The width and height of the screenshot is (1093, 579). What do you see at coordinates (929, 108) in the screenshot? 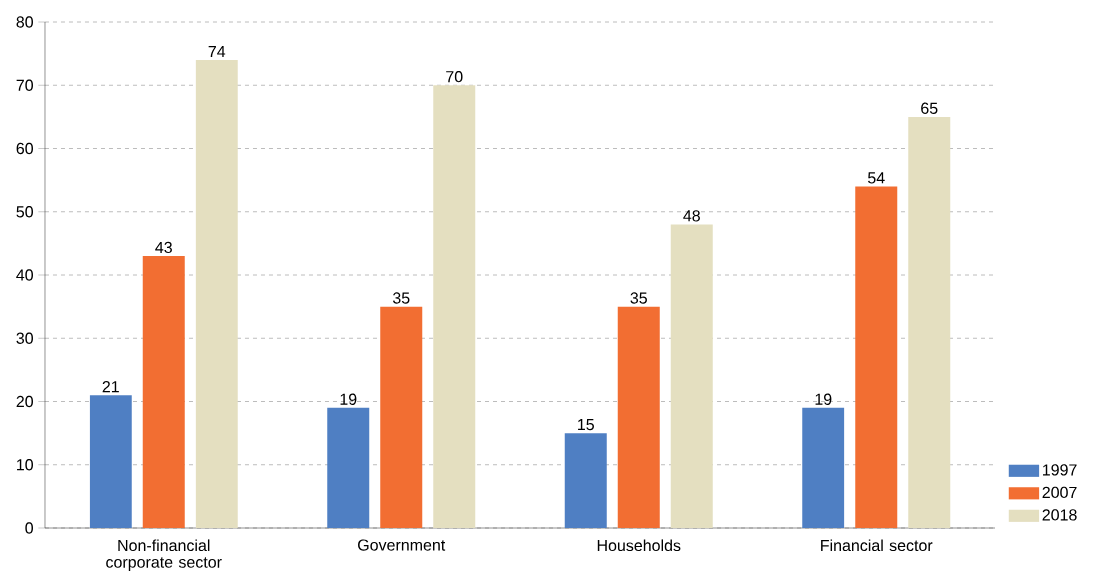
I see `data-label: 65` at bounding box center [929, 108].